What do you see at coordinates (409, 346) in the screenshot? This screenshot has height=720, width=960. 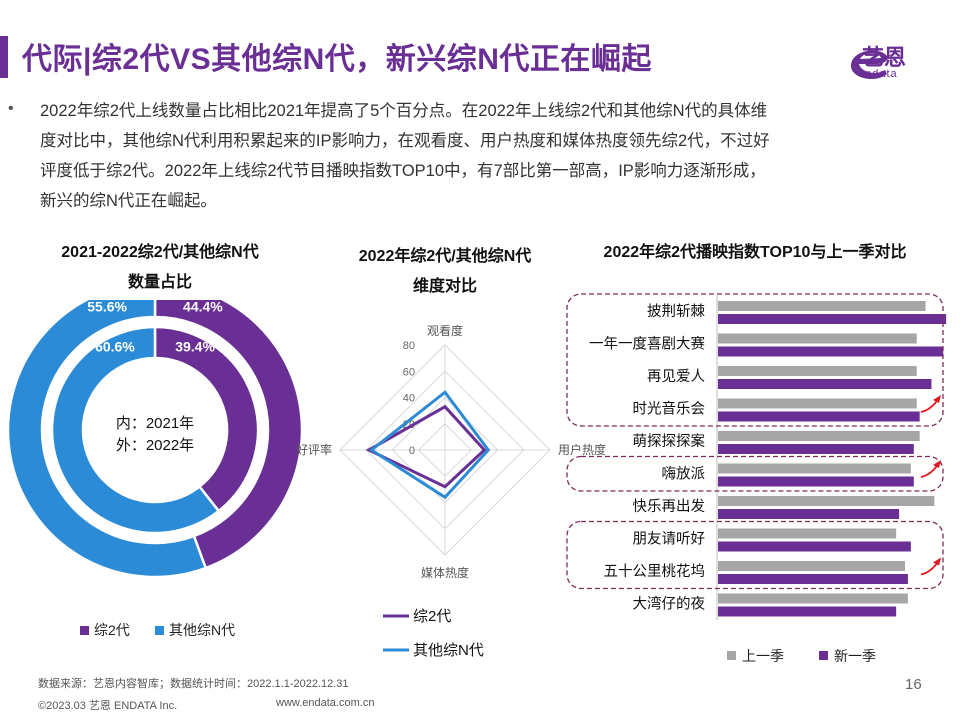 I see `radar-tick-label: 80` at bounding box center [409, 346].